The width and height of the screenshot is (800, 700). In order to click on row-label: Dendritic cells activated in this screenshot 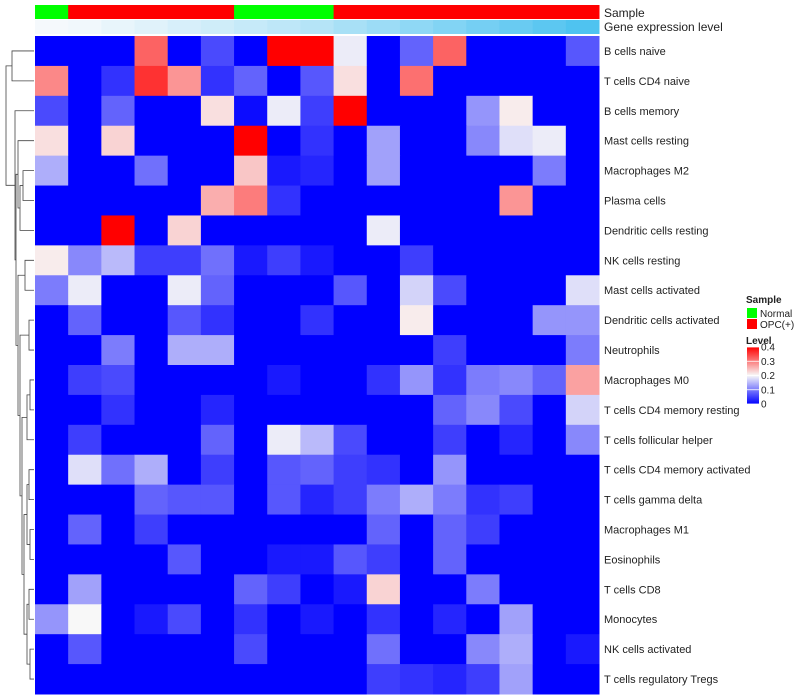, I will do `click(662, 321)`.